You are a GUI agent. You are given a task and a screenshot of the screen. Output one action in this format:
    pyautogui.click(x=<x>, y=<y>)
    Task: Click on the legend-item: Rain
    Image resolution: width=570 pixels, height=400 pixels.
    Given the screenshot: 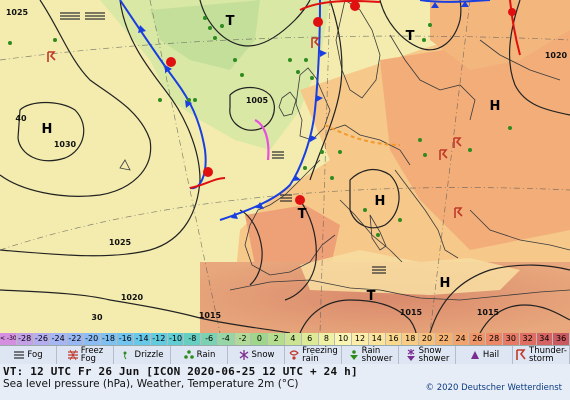 What is the action you would take?
    pyautogui.click(x=199, y=355)
    